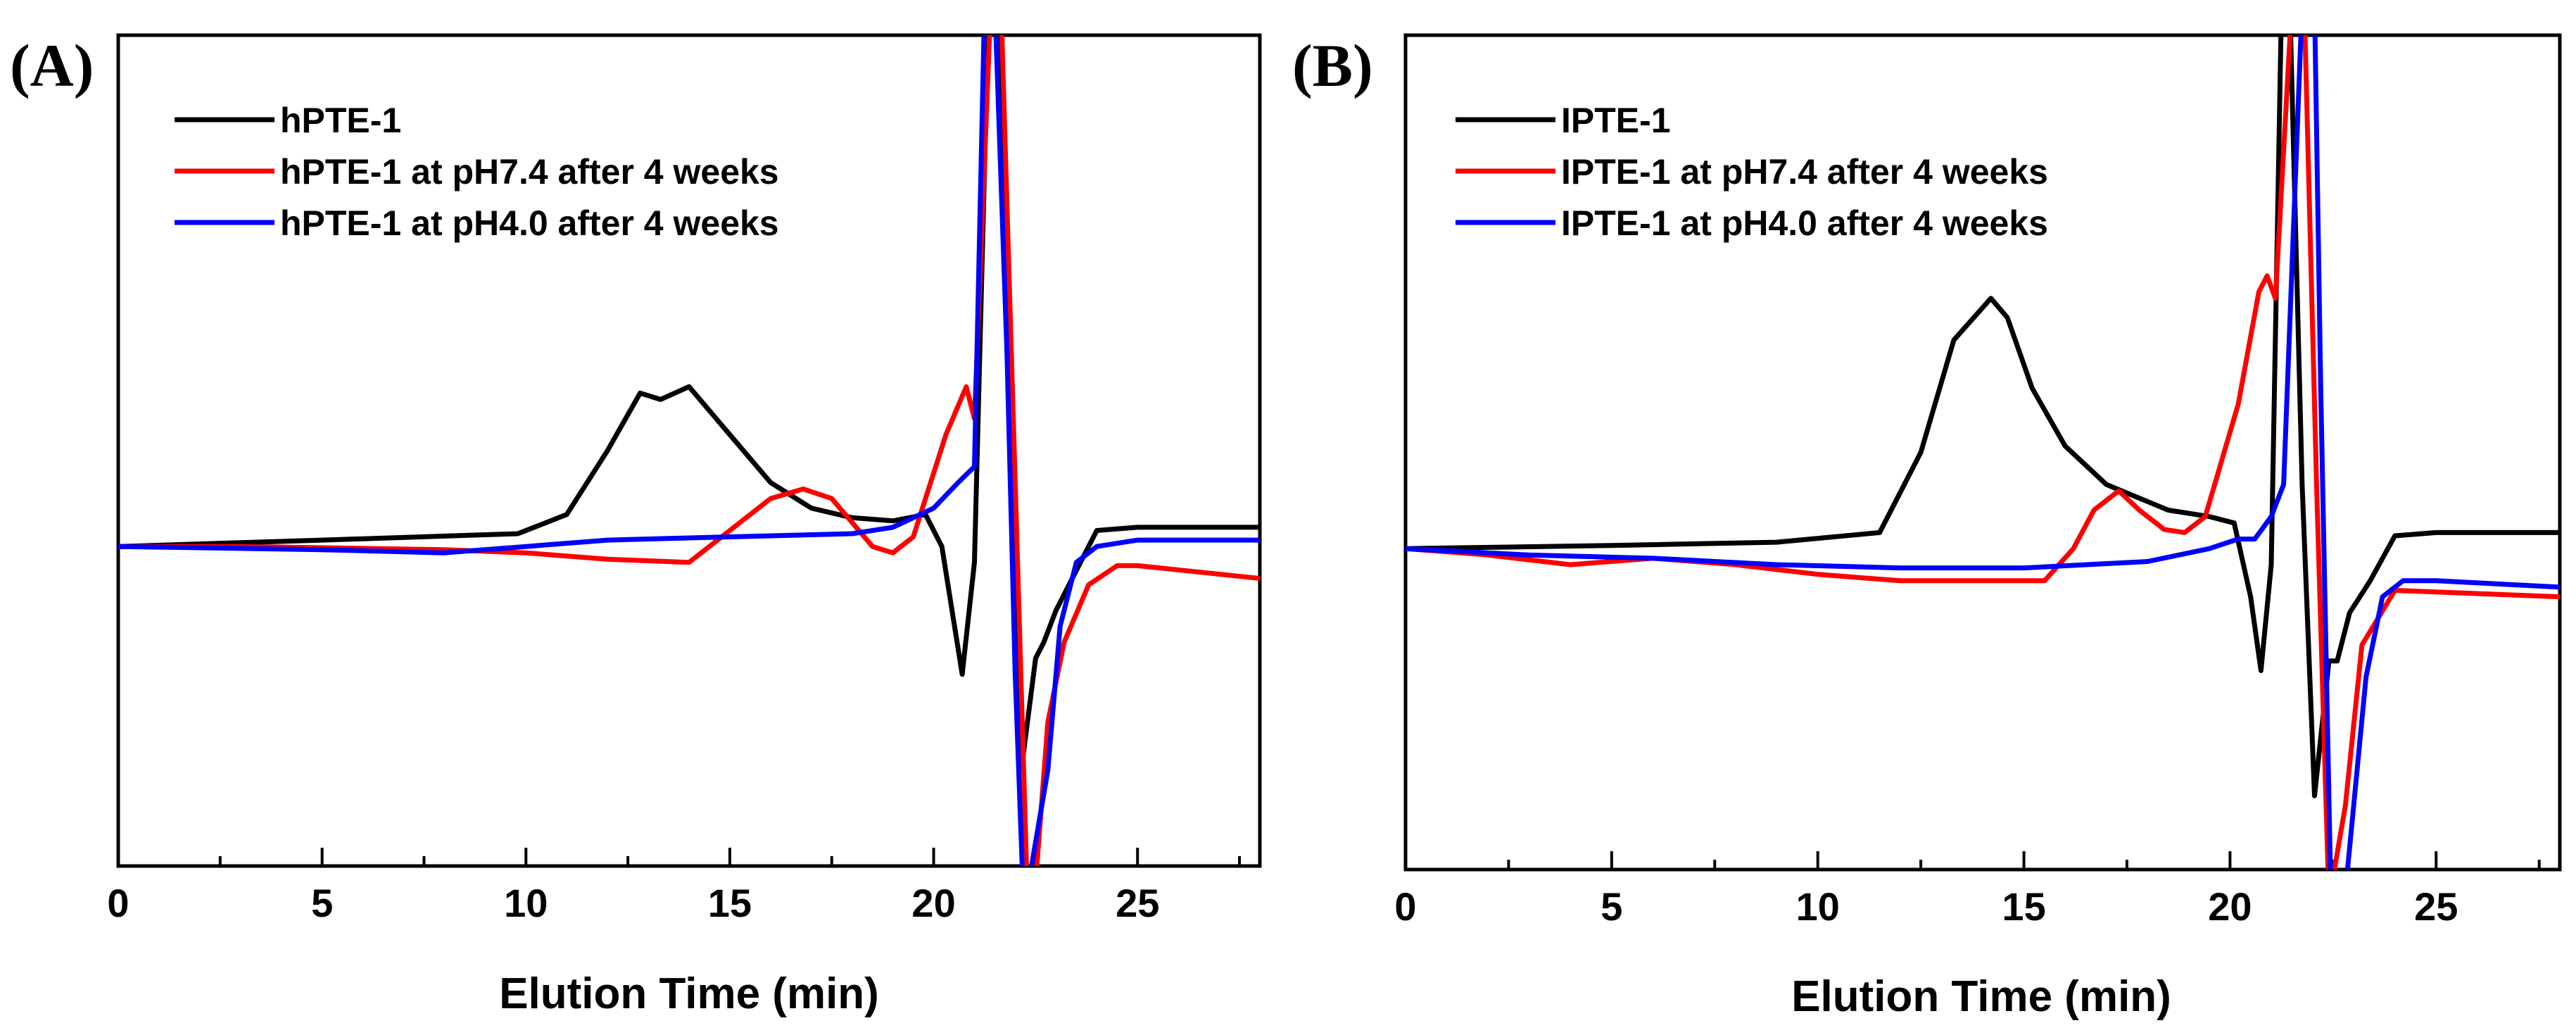 The width and height of the screenshot is (2576, 1035). Describe the element at coordinates (529, 223) in the screenshot. I see `panel-a-legend-label-2: hPTE-1 at pH4.0 after 4 weeks` at that location.